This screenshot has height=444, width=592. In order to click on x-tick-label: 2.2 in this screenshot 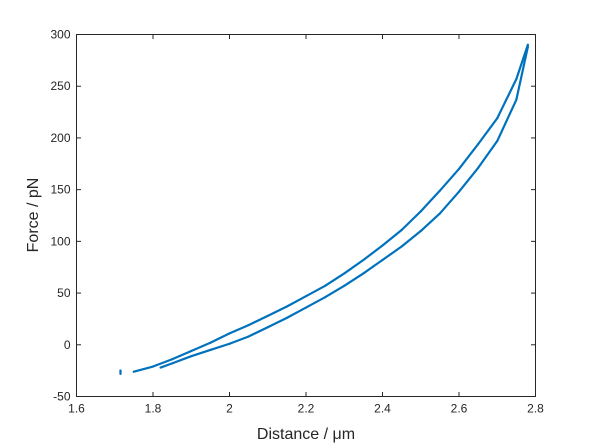, I will do `click(306, 409)`.